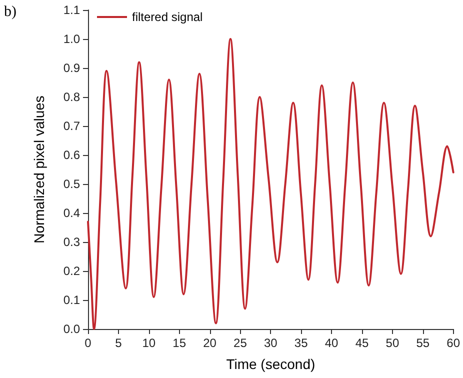 The width and height of the screenshot is (463, 378). Describe the element at coordinates (71, 126) in the screenshot. I see `y-tick-label: 0.7` at that location.